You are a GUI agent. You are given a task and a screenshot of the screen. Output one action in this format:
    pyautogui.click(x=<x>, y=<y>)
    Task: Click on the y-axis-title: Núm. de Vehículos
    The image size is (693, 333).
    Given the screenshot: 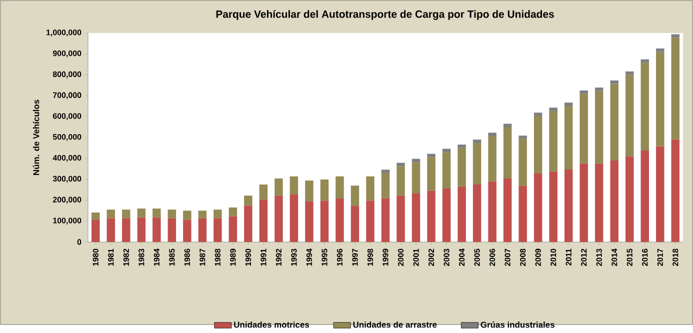 What is the action you would take?
    pyautogui.click(x=36, y=137)
    